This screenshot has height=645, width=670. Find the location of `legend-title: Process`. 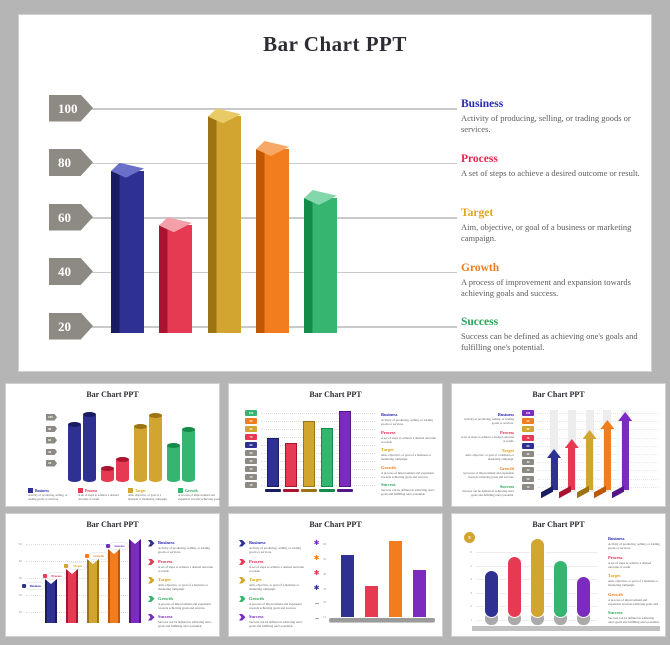

legend-title: Process is located at coordinates (91, 490).